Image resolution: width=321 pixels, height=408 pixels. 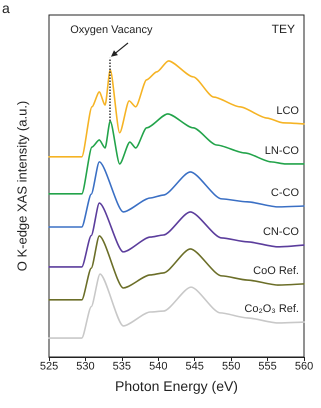 I want to click on x-tick-label: 530, so click(x=85, y=366).